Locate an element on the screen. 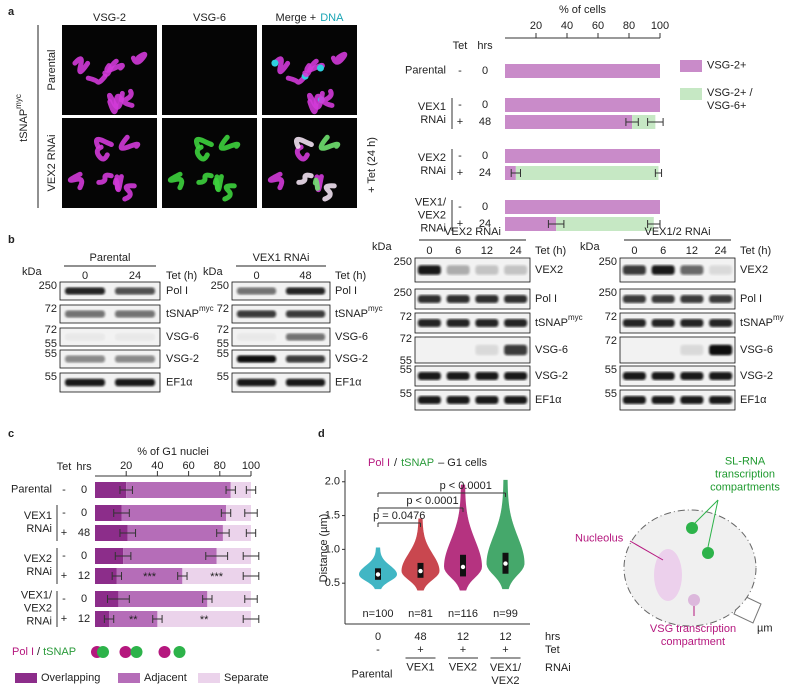 This screenshot has height=694, width=800. lane-label: 0 is located at coordinates (429, 251).